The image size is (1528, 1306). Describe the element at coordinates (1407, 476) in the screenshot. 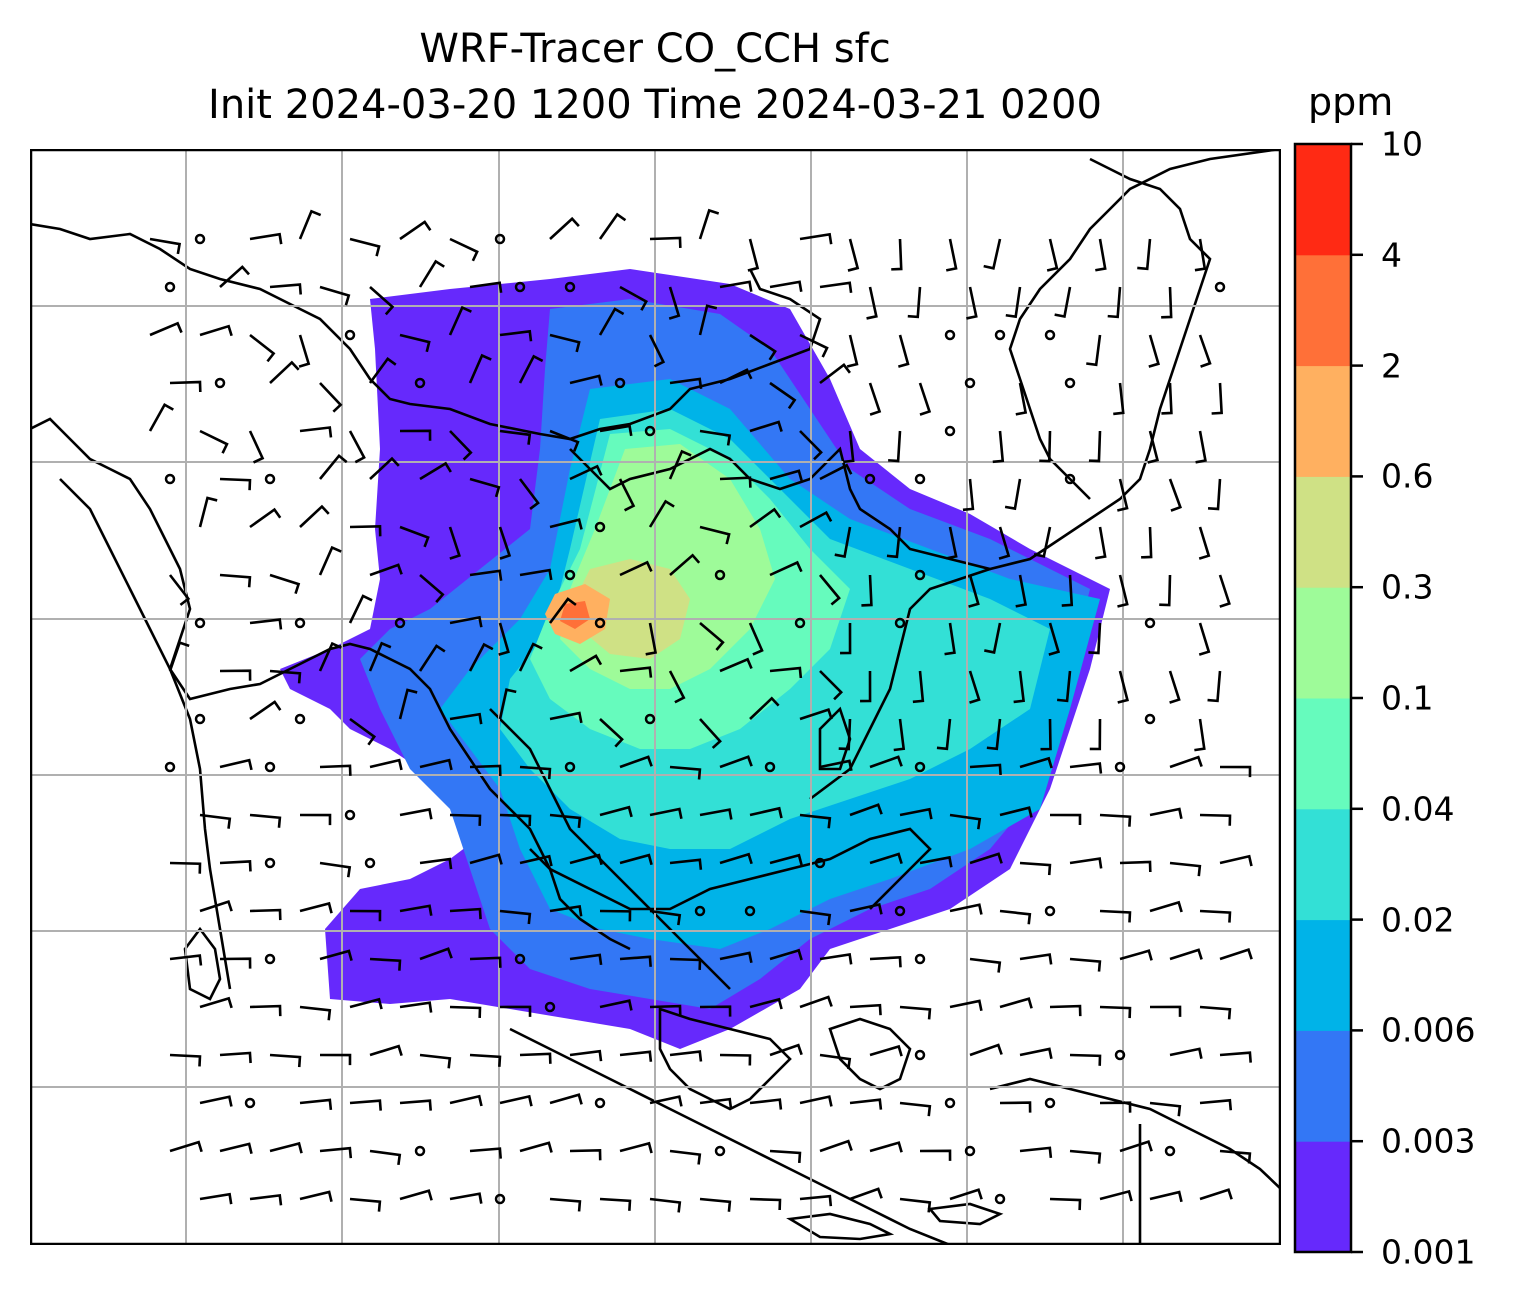

I see `colorbar-tick-label: 0.6` at that location.